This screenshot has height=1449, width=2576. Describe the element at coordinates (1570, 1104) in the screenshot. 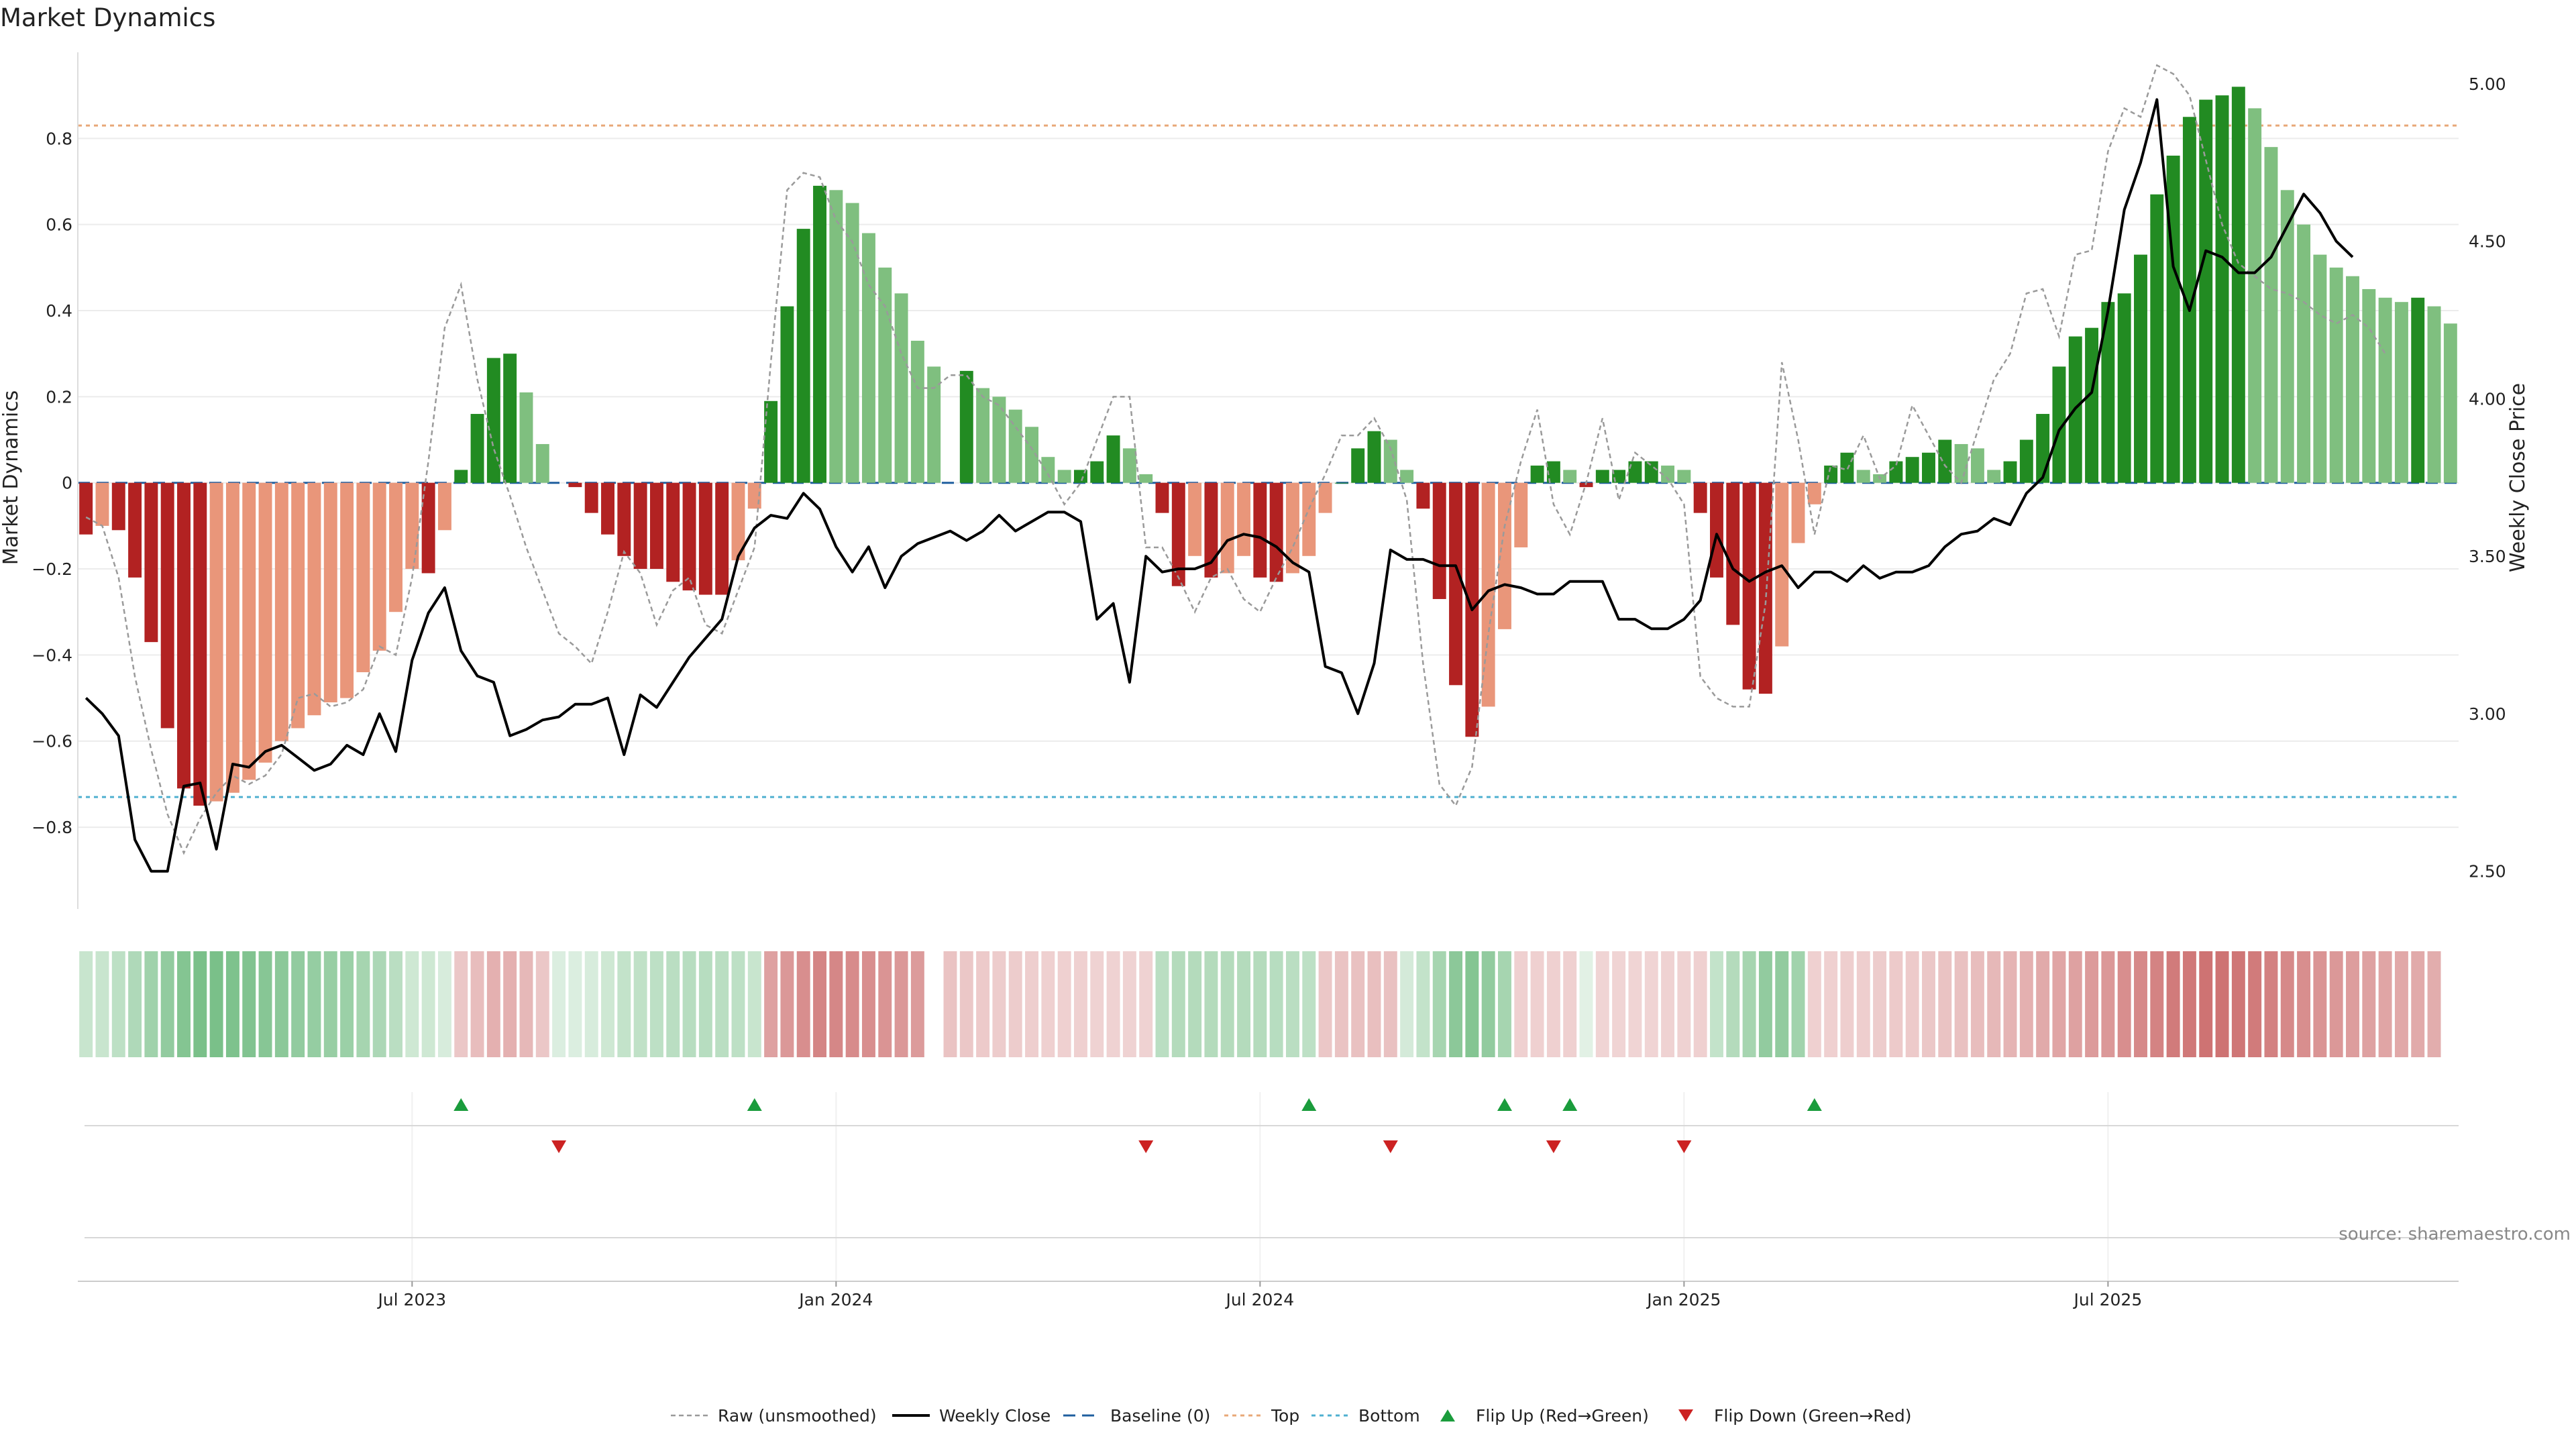

I see `flip-up-marker` at that location.